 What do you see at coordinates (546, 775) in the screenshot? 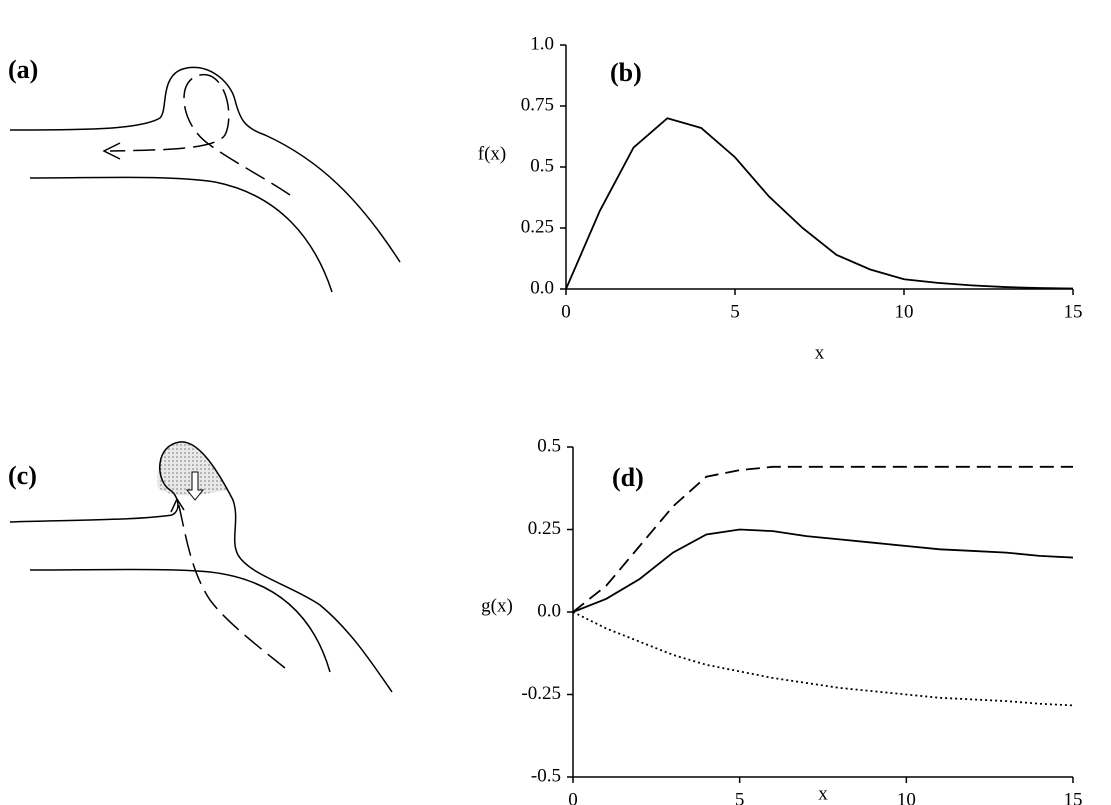
I see `y-tick-label: -0.5` at bounding box center [546, 775].